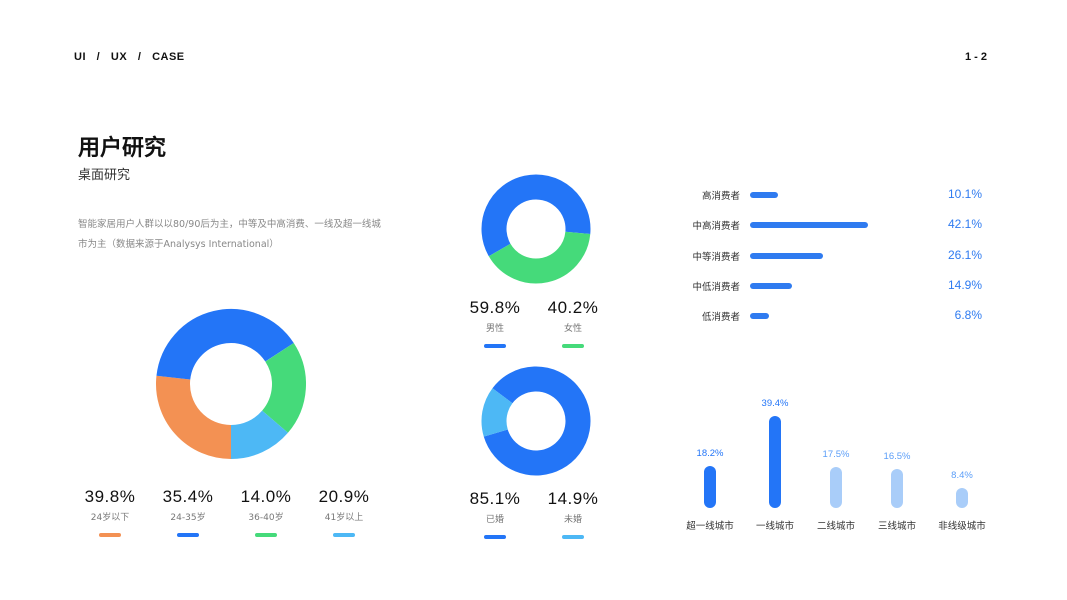 Image resolution: width=1067 pixels, height=600 pixels. Describe the element at coordinates (266, 518) in the screenshot. I see `age-legend-label: 36-40岁` at that location.